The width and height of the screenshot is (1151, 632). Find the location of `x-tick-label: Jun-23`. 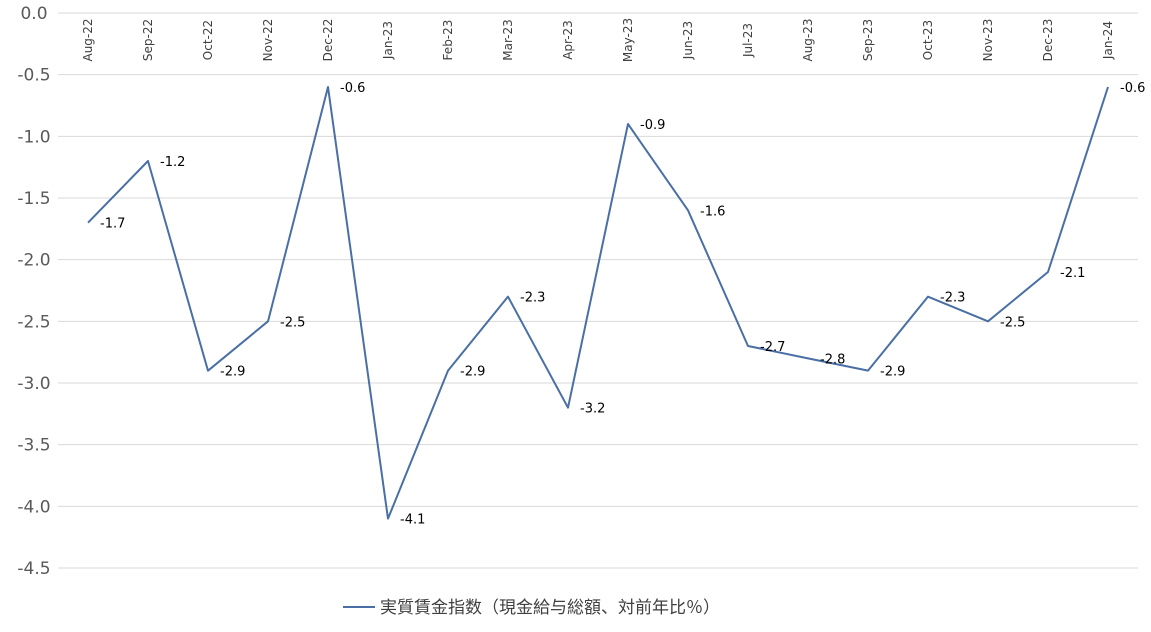

x-tick-label: Jun-23 is located at coordinates (688, 40).